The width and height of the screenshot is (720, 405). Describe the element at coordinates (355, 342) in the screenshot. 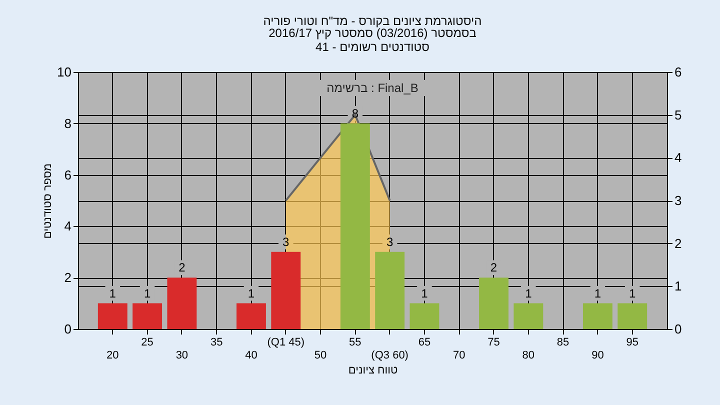

I see `x-tick-label: 55` at that location.